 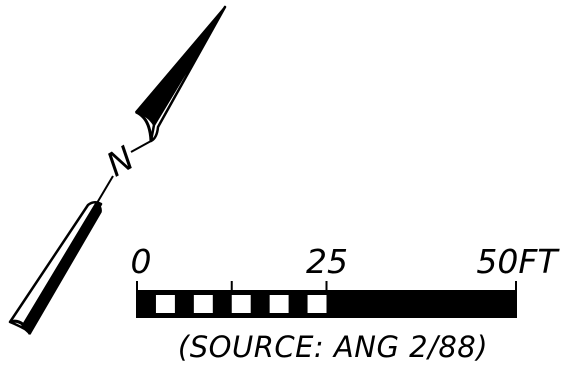 I want to click on scale-bar-ticks, so click(x=326, y=286).